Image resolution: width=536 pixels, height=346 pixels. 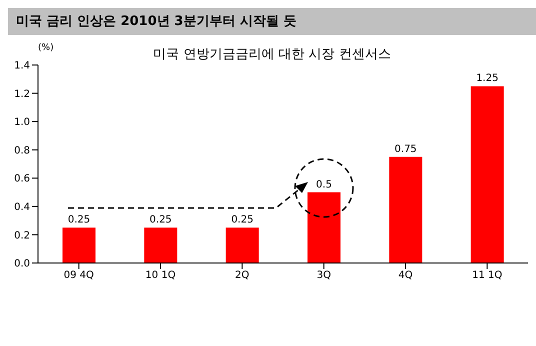 What do you see at coordinates (324, 276) in the screenshot?
I see `x-tick-label: 3Q` at bounding box center [324, 276].